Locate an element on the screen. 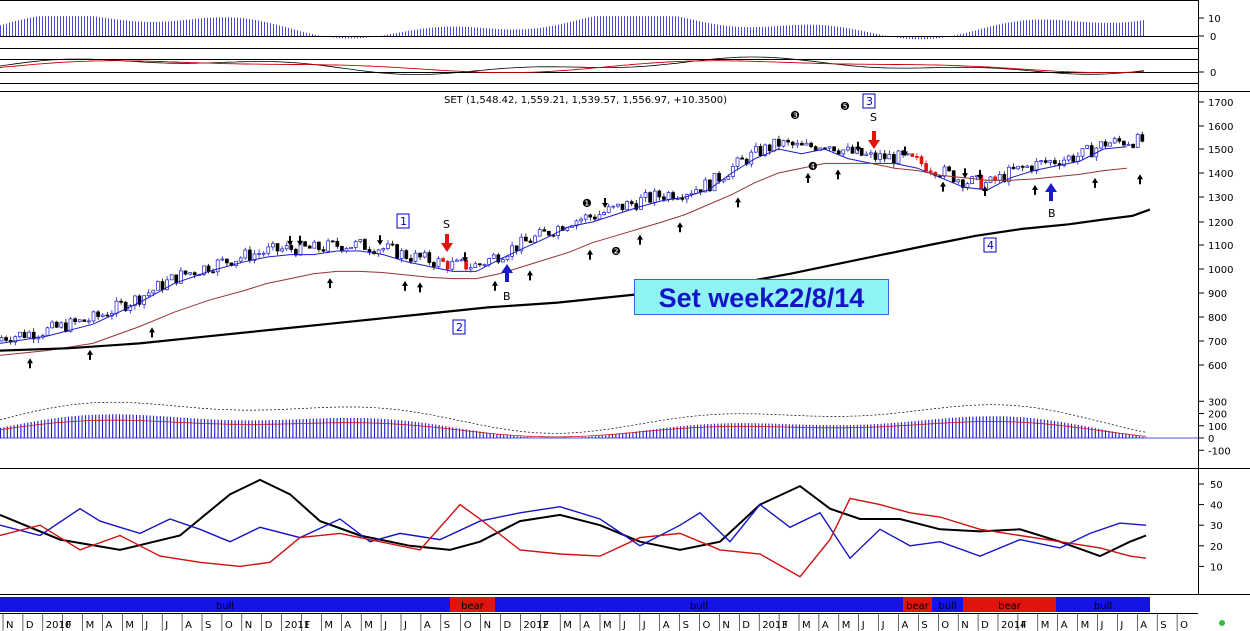  month-label: 2011 is located at coordinates (297, 625).